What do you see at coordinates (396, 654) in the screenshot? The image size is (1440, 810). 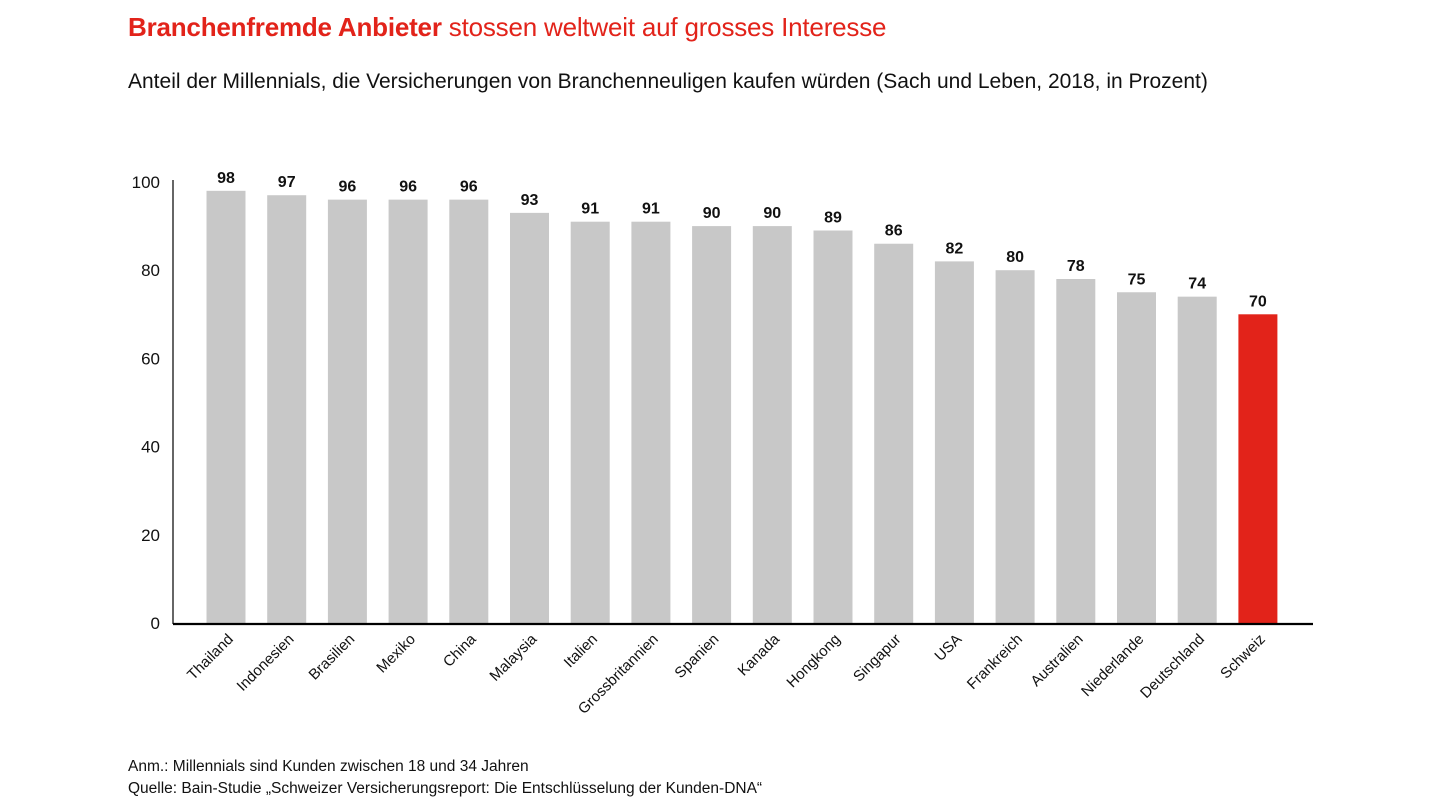 I see `x-tick-label: Mexiko` at bounding box center [396, 654].